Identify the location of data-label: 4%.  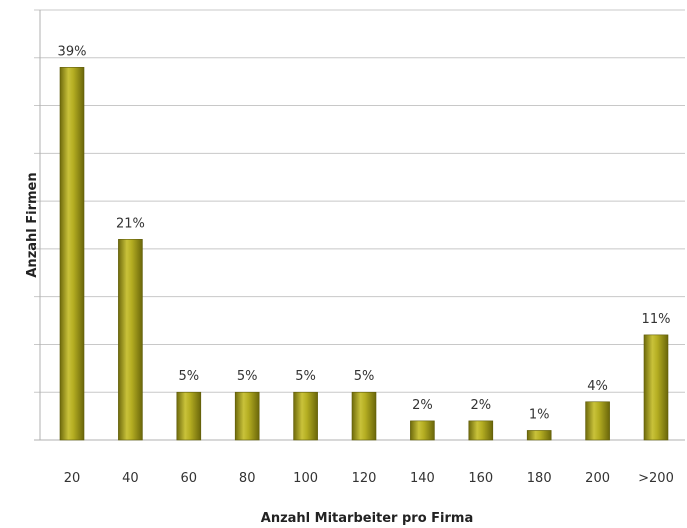
(597, 386).